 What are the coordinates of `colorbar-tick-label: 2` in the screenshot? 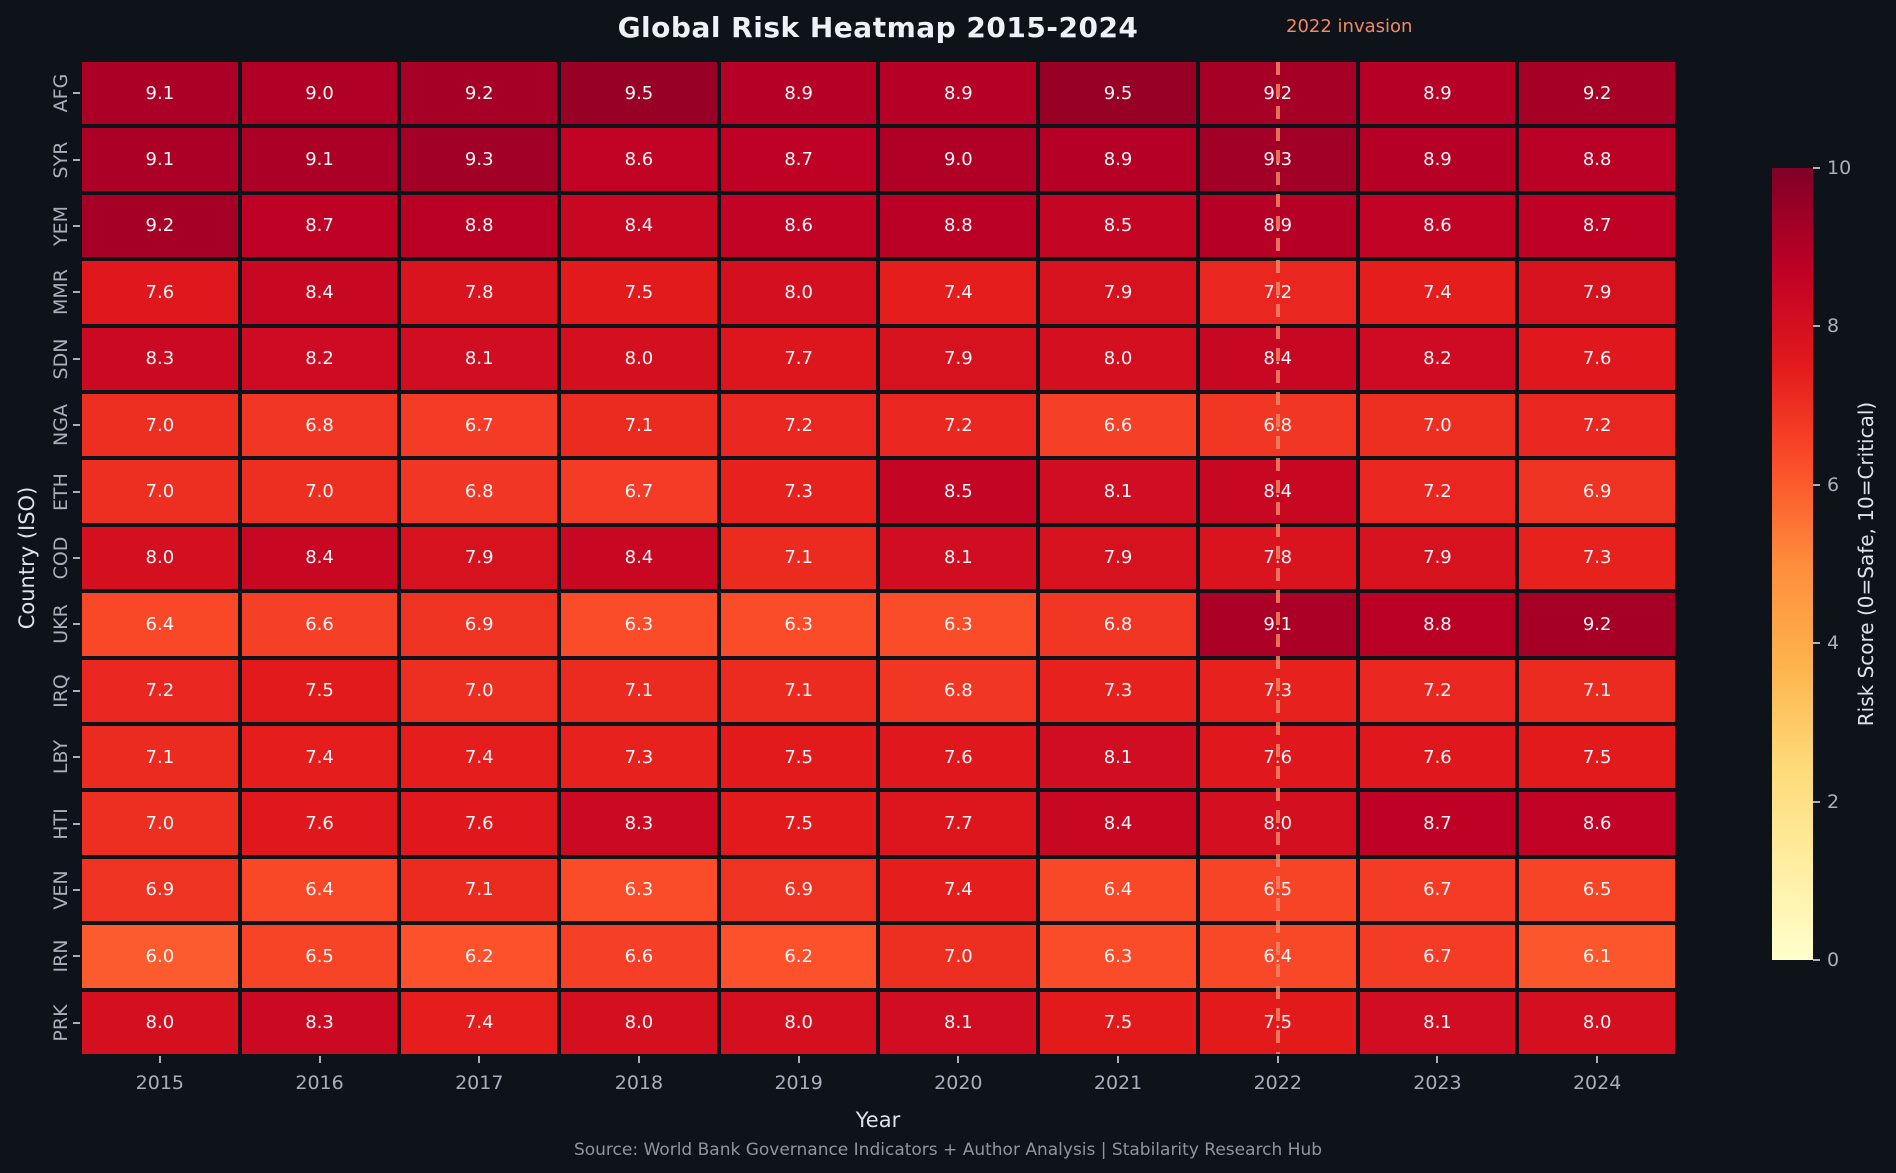 It's located at (1833, 801).